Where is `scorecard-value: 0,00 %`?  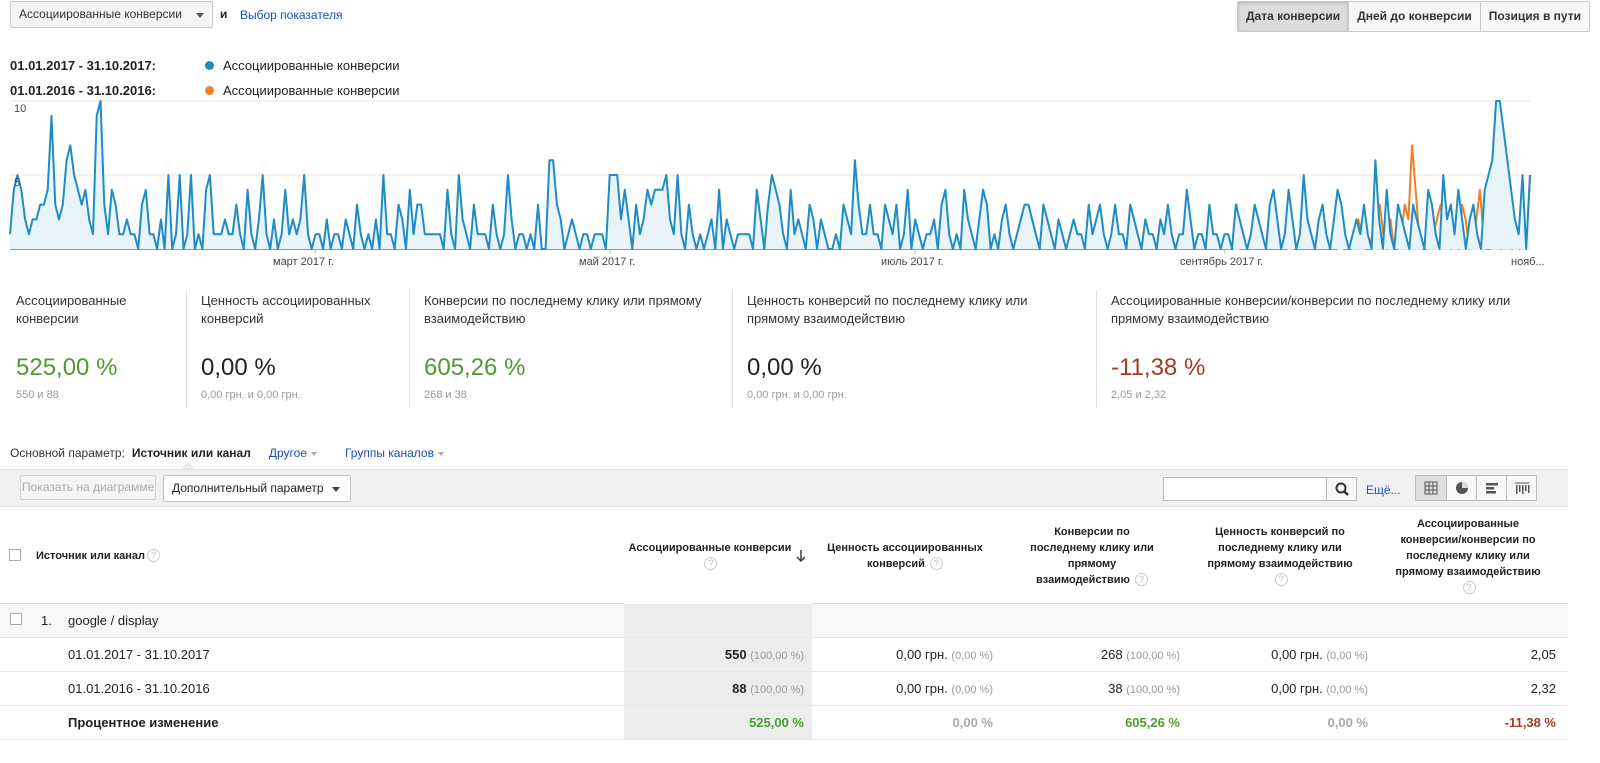 scorecard-value: 0,00 % is located at coordinates (238, 367).